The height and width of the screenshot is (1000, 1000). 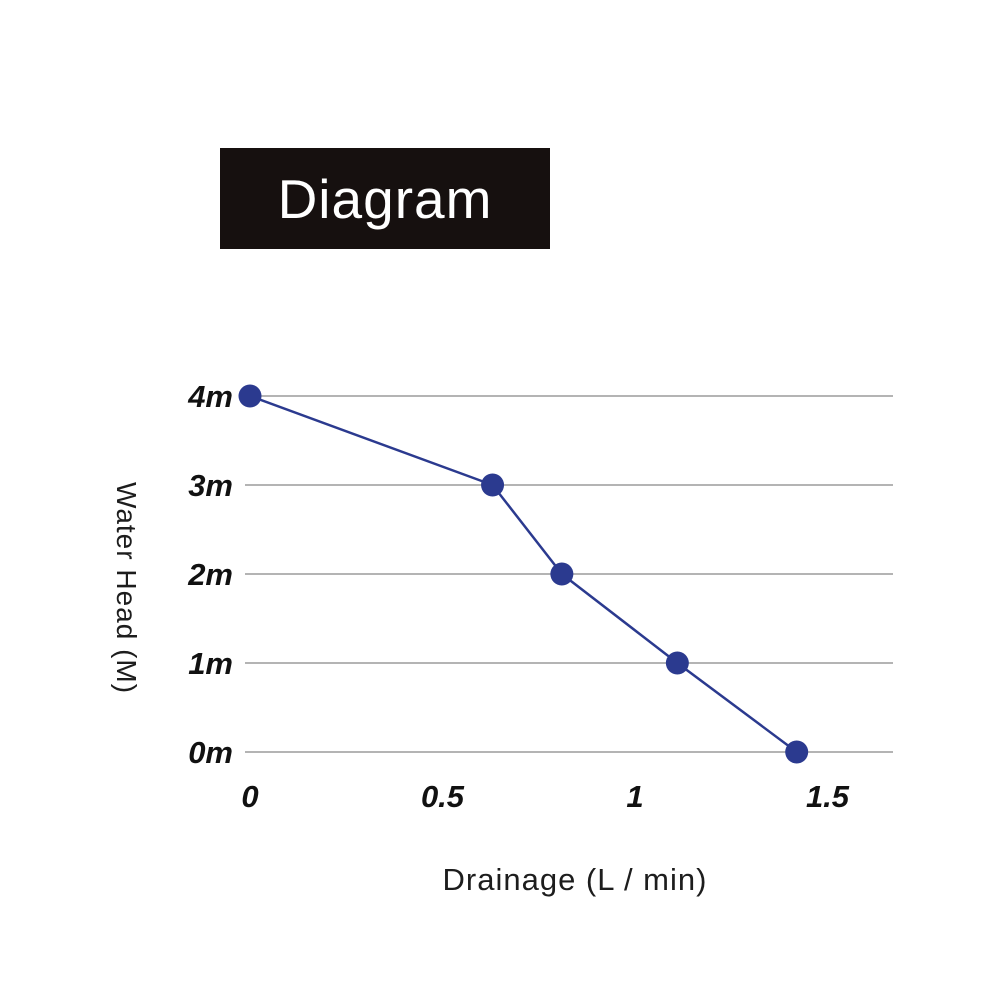 I want to click on y-tick-label: 3m, so click(x=210, y=485).